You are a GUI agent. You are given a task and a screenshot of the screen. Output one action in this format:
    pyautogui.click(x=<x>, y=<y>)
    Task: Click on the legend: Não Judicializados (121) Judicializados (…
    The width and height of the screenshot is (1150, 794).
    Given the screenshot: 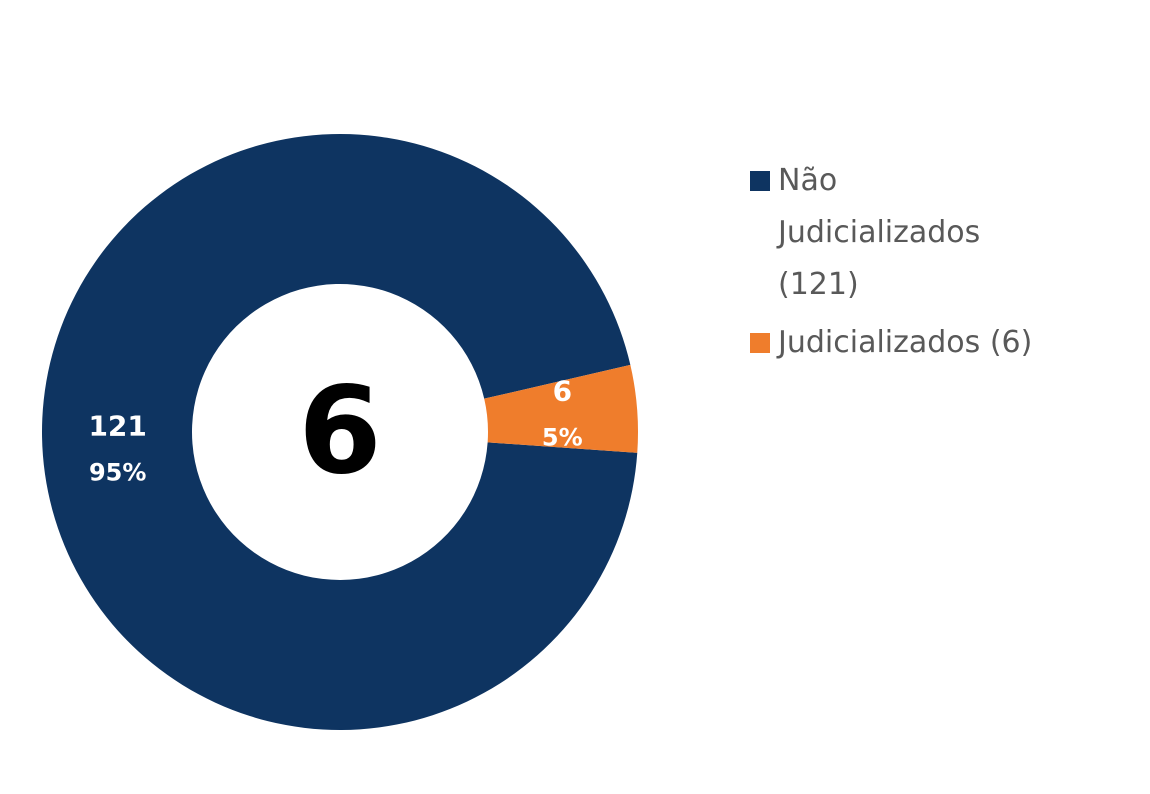 What is the action you would take?
    pyautogui.click(x=900, y=265)
    